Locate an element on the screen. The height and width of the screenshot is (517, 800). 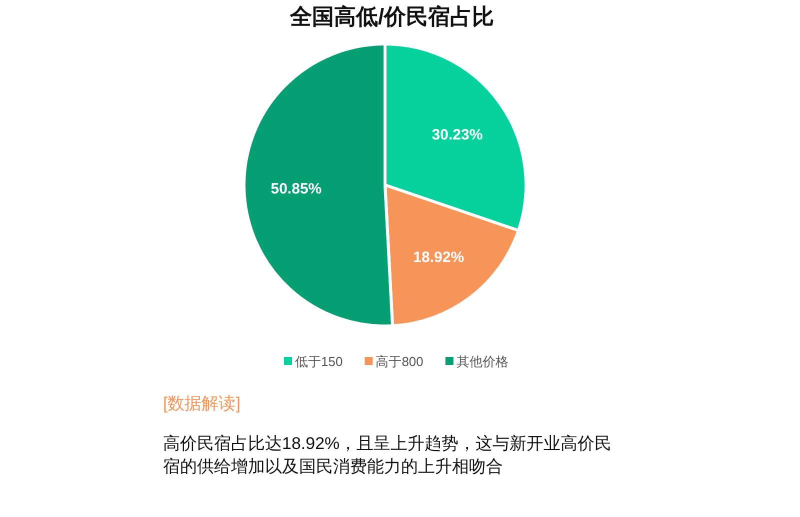
data-label: 50.85% is located at coordinates (296, 189).